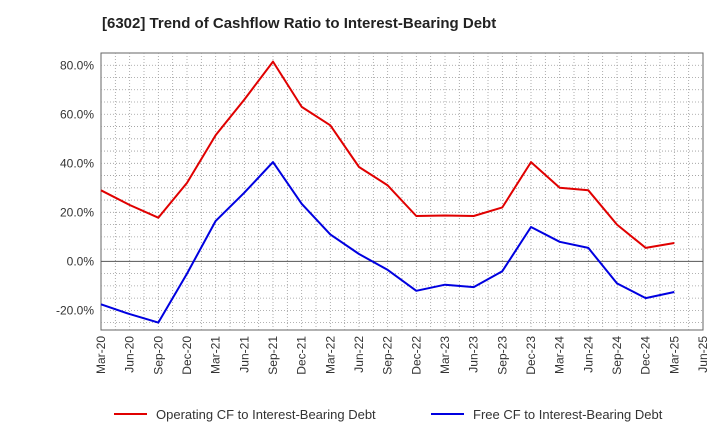  What do you see at coordinates (187, 355) in the screenshot?
I see `x-tick-label: Dec-20` at bounding box center [187, 355].